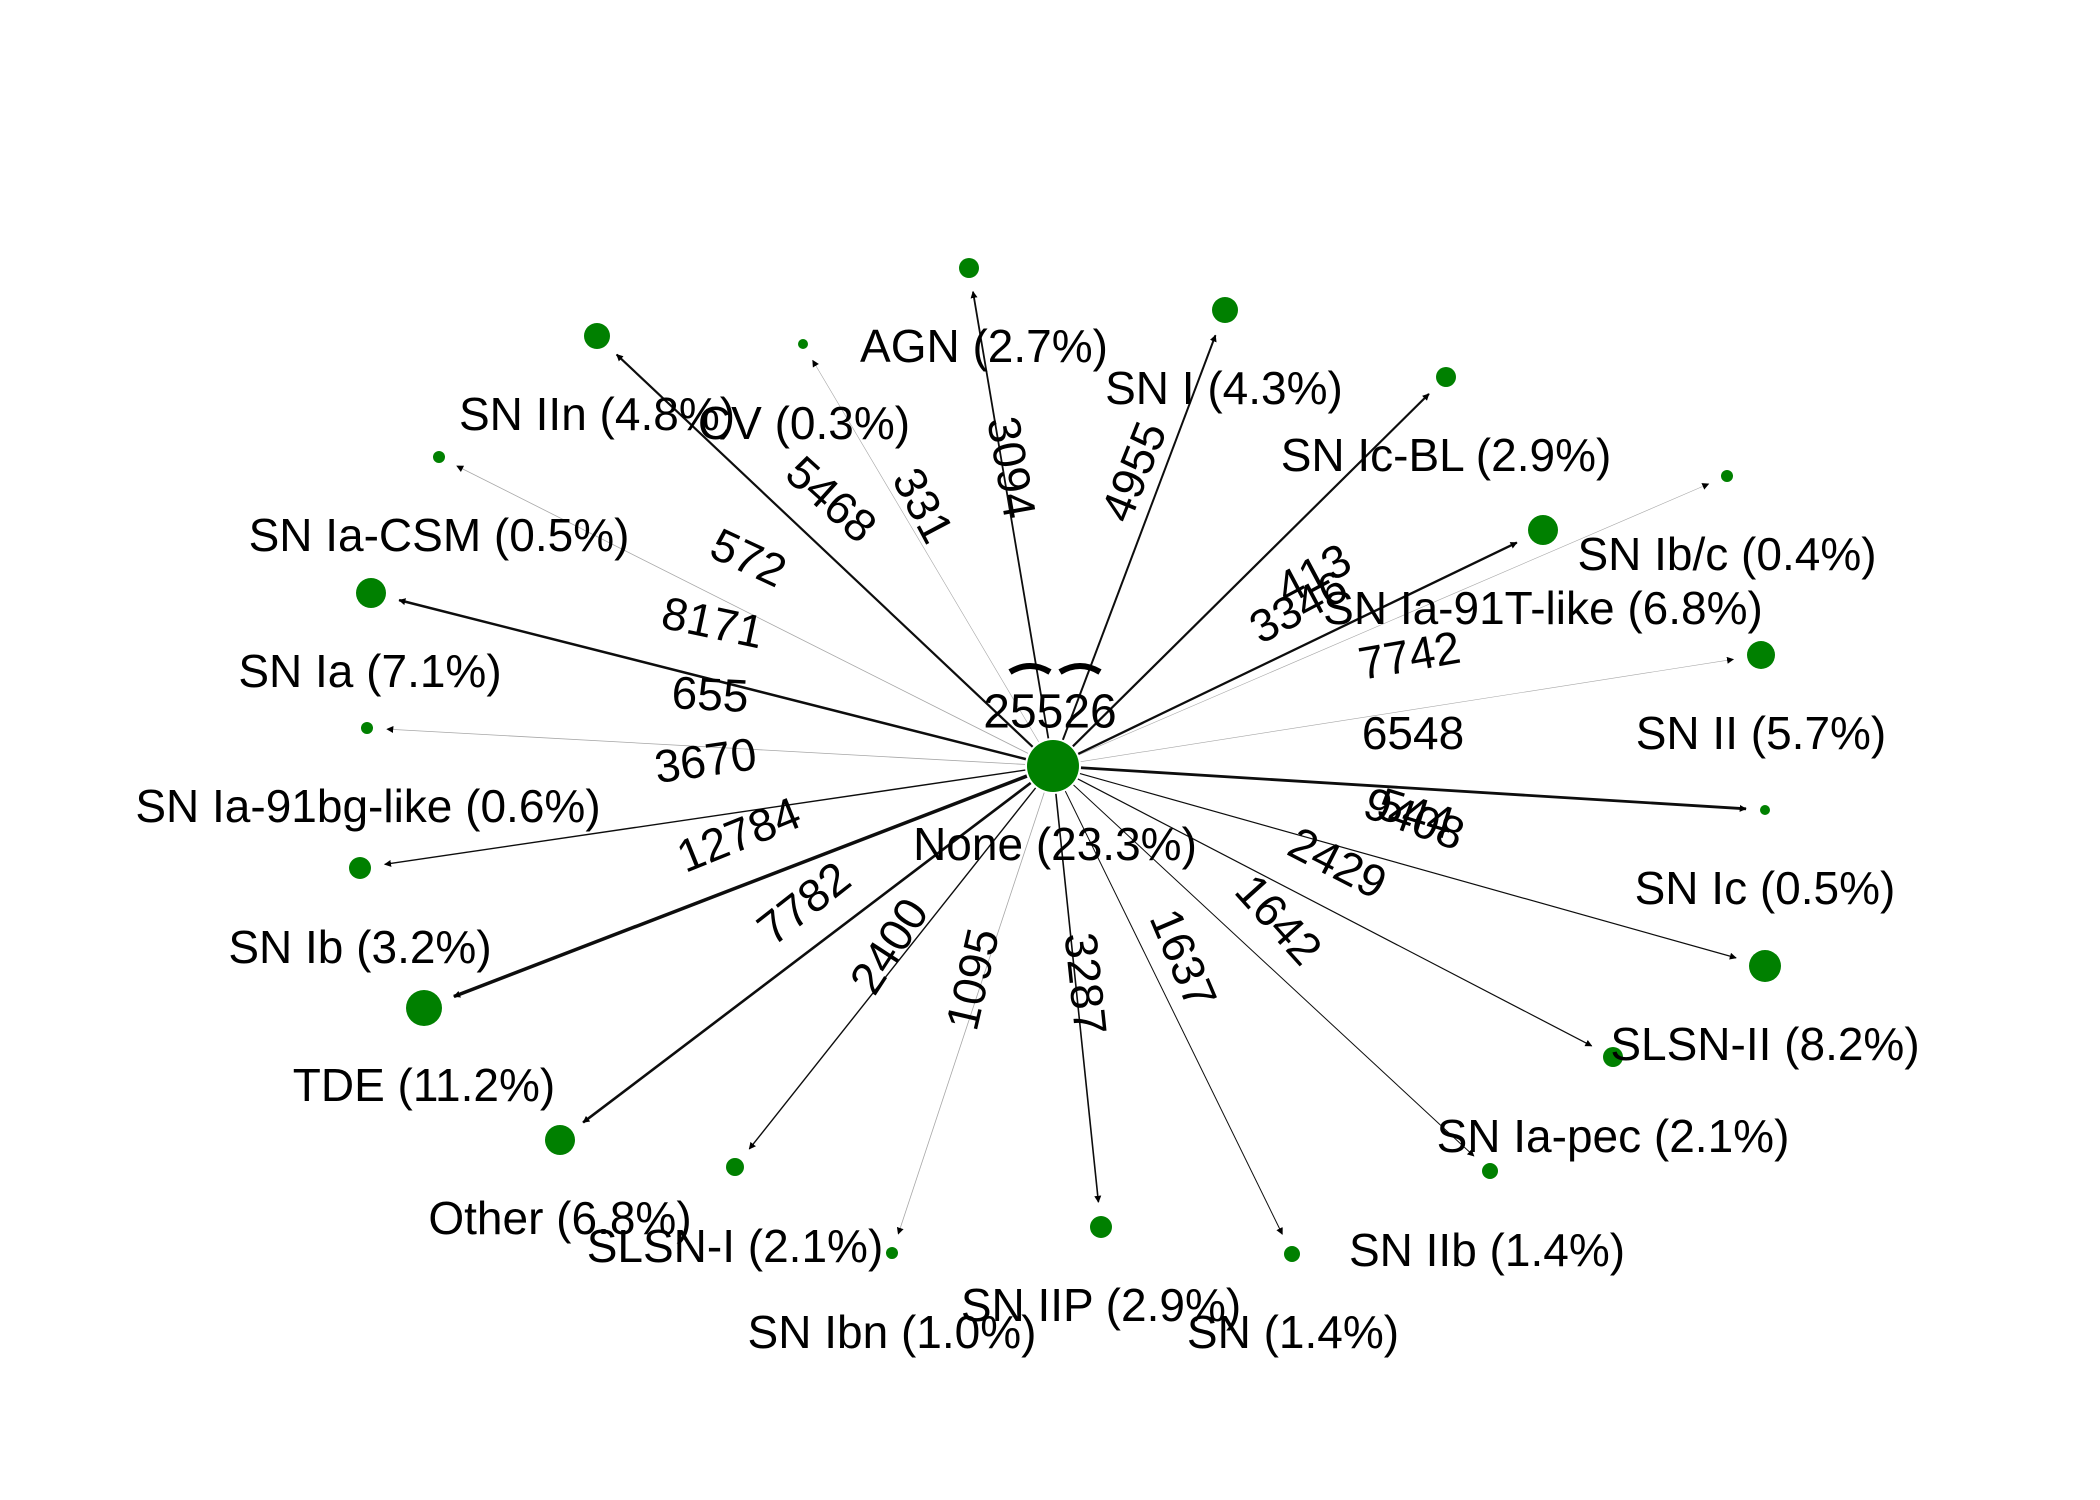 This screenshot has height=1500, width=2100. I want to click on edge-label-sn-ia: 8171, so click(712, 622).